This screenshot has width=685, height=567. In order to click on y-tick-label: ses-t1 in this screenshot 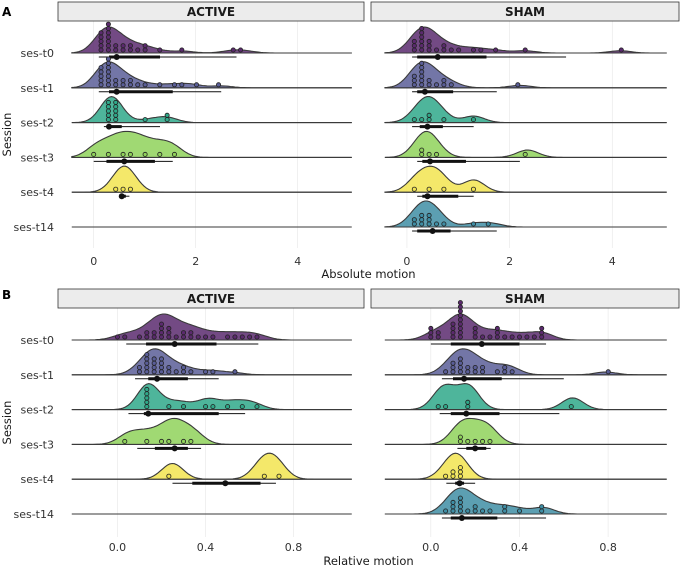, I will do `click(37, 375)`.